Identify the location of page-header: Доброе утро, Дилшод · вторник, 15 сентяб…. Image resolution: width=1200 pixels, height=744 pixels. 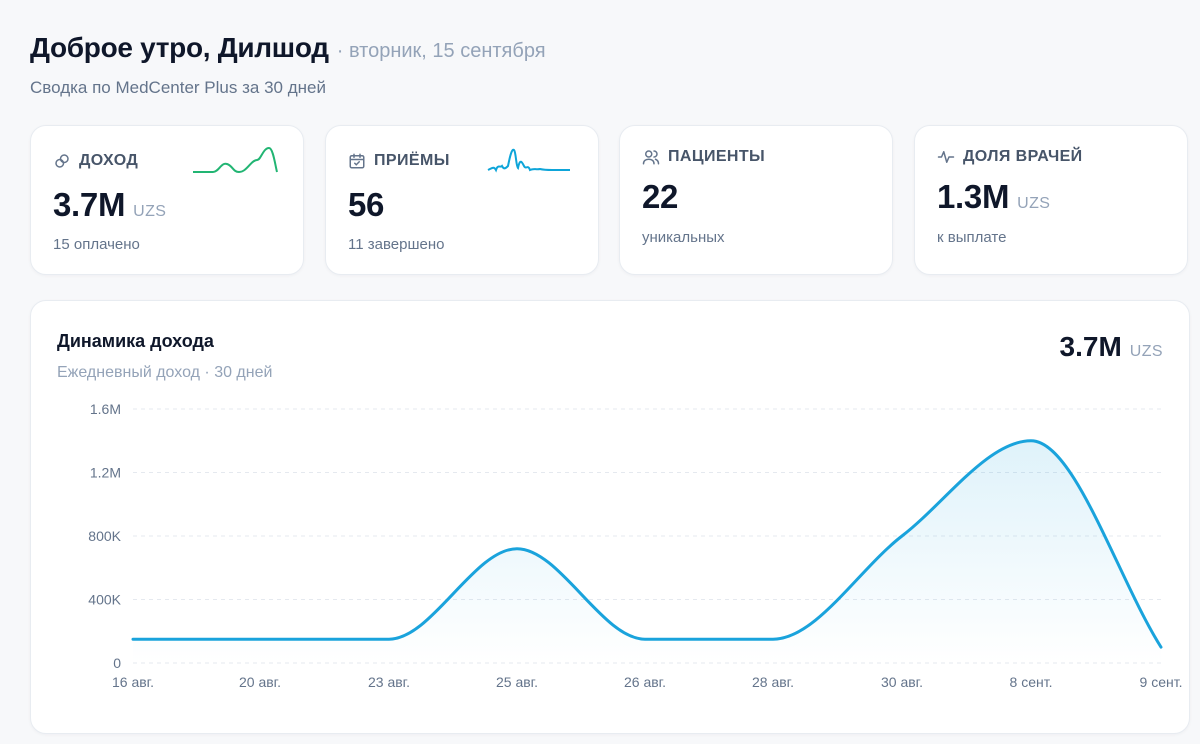
(288, 65).